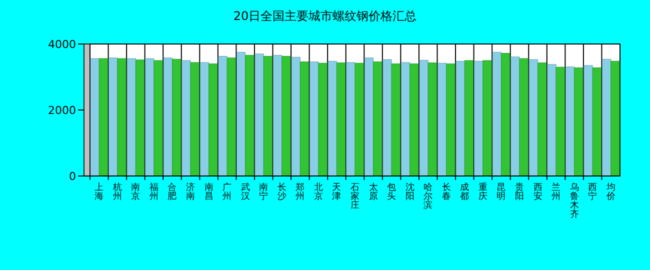 The image size is (650, 270). I want to click on x-tick-label: 重庆, so click(483, 192).